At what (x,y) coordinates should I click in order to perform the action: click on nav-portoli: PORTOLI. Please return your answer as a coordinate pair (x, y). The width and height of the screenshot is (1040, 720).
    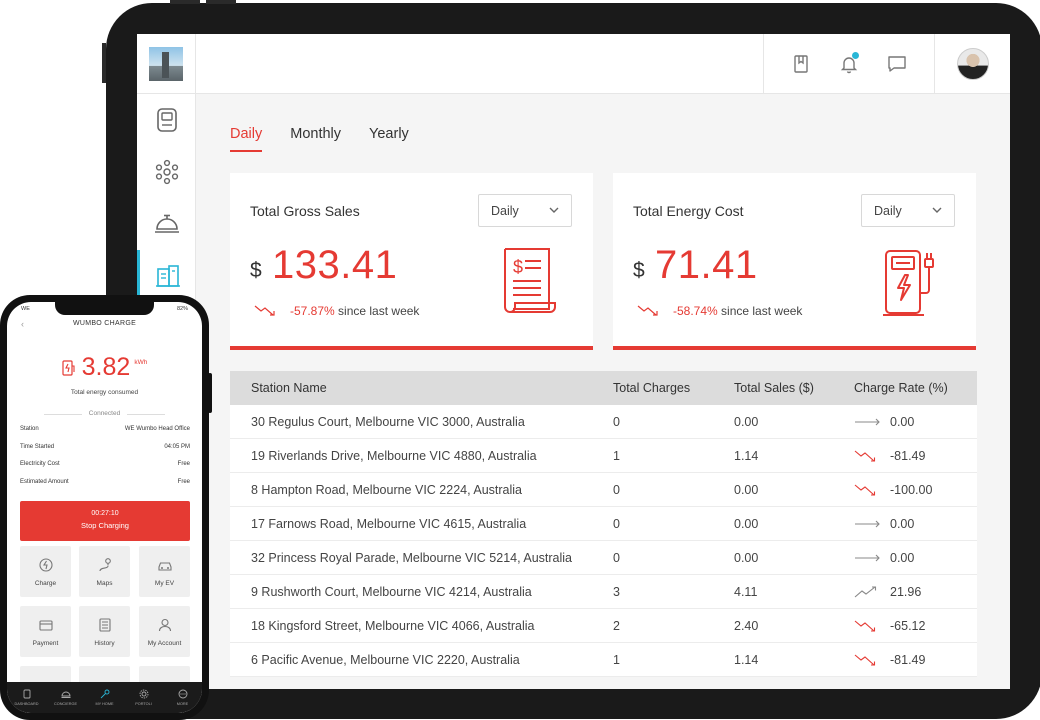
    Looking at the image, I should click on (144, 697).